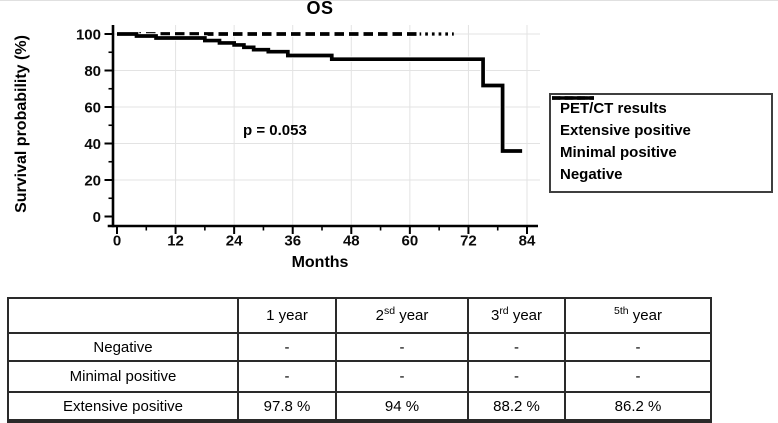 The width and height of the screenshot is (778, 423). Describe the element at coordinates (21, 124) in the screenshot. I see `y-axis-label: Survival probability (%)` at that location.